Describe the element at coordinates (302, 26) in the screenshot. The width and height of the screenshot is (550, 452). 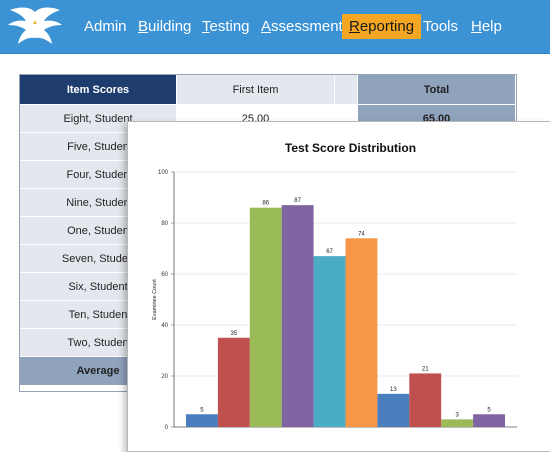
I see `nav-item-assessment: Assessment` at that location.